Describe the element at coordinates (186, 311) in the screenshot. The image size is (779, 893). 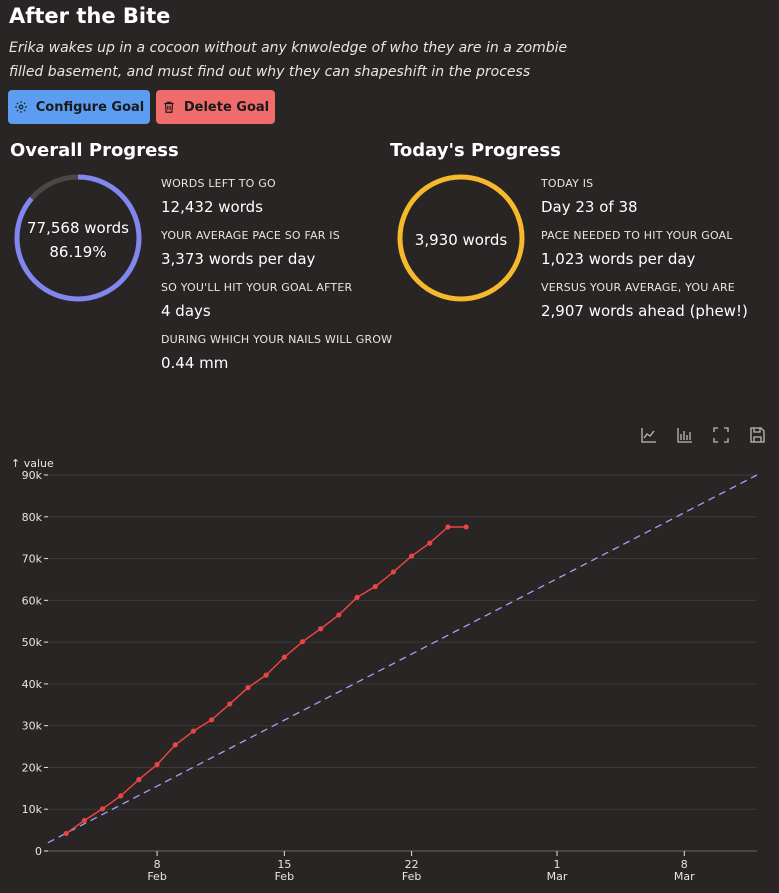
I see `overall-stat-value: 4 days` at that location.